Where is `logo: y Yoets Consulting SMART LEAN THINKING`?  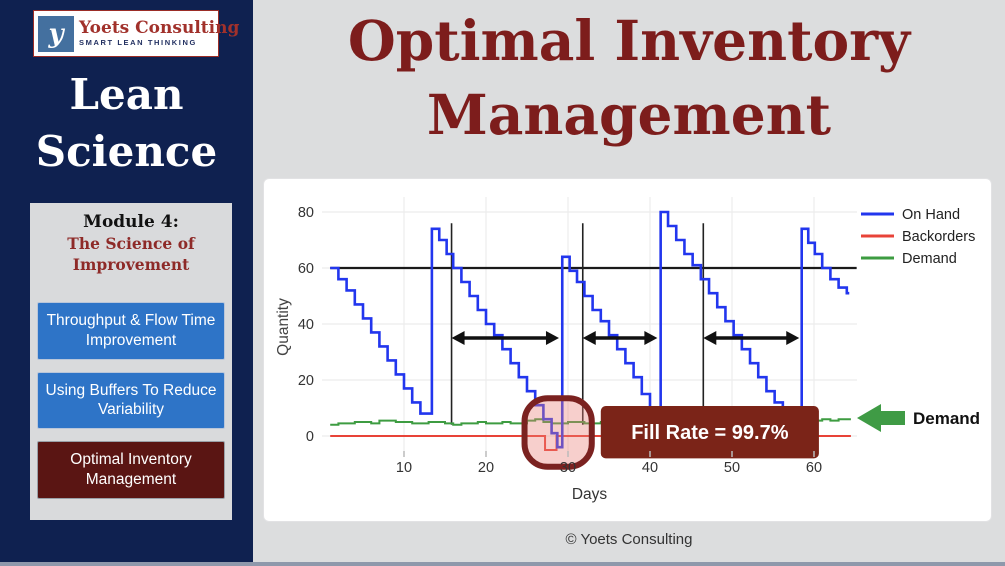
logo: y Yoets Consulting SMART LEAN THINKING is located at coordinates (136, 33).